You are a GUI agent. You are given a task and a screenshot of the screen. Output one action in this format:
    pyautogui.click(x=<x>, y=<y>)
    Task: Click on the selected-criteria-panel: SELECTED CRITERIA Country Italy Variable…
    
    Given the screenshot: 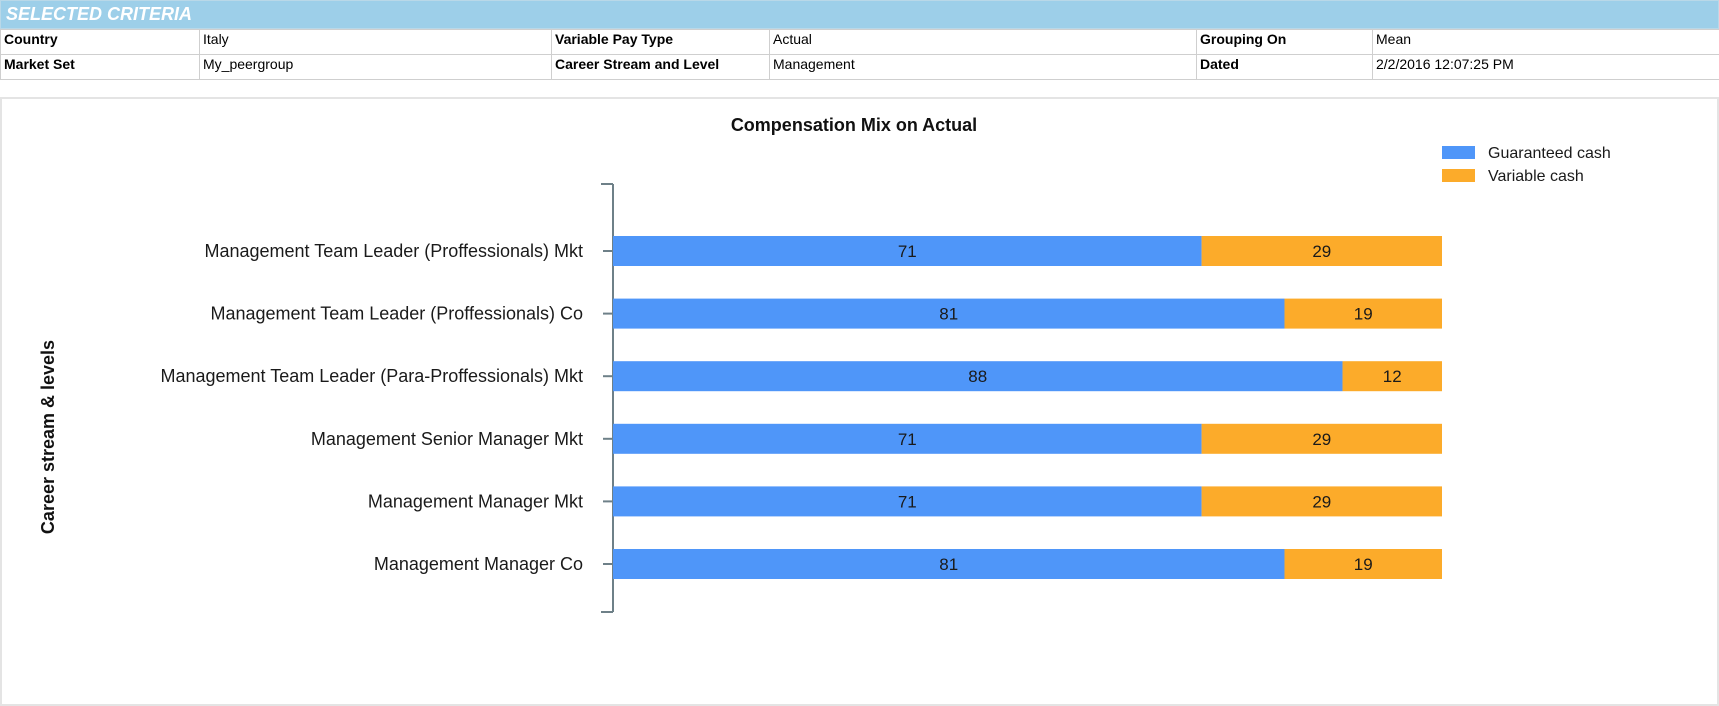 What is the action you would take?
    pyautogui.click(x=859, y=40)
    